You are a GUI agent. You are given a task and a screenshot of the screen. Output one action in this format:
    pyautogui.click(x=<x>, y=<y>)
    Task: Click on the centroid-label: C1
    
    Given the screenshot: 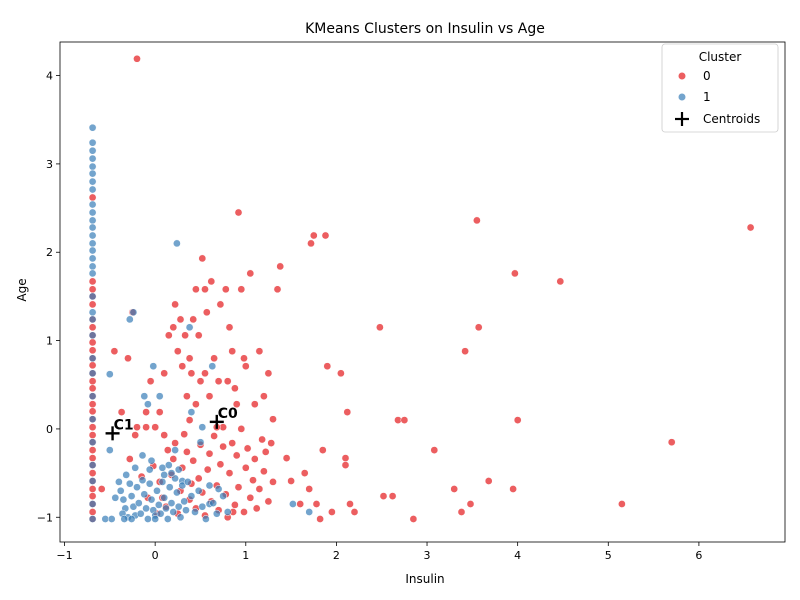 What is the action you would take?
    pyautogui.click(x=124, y=425)
    